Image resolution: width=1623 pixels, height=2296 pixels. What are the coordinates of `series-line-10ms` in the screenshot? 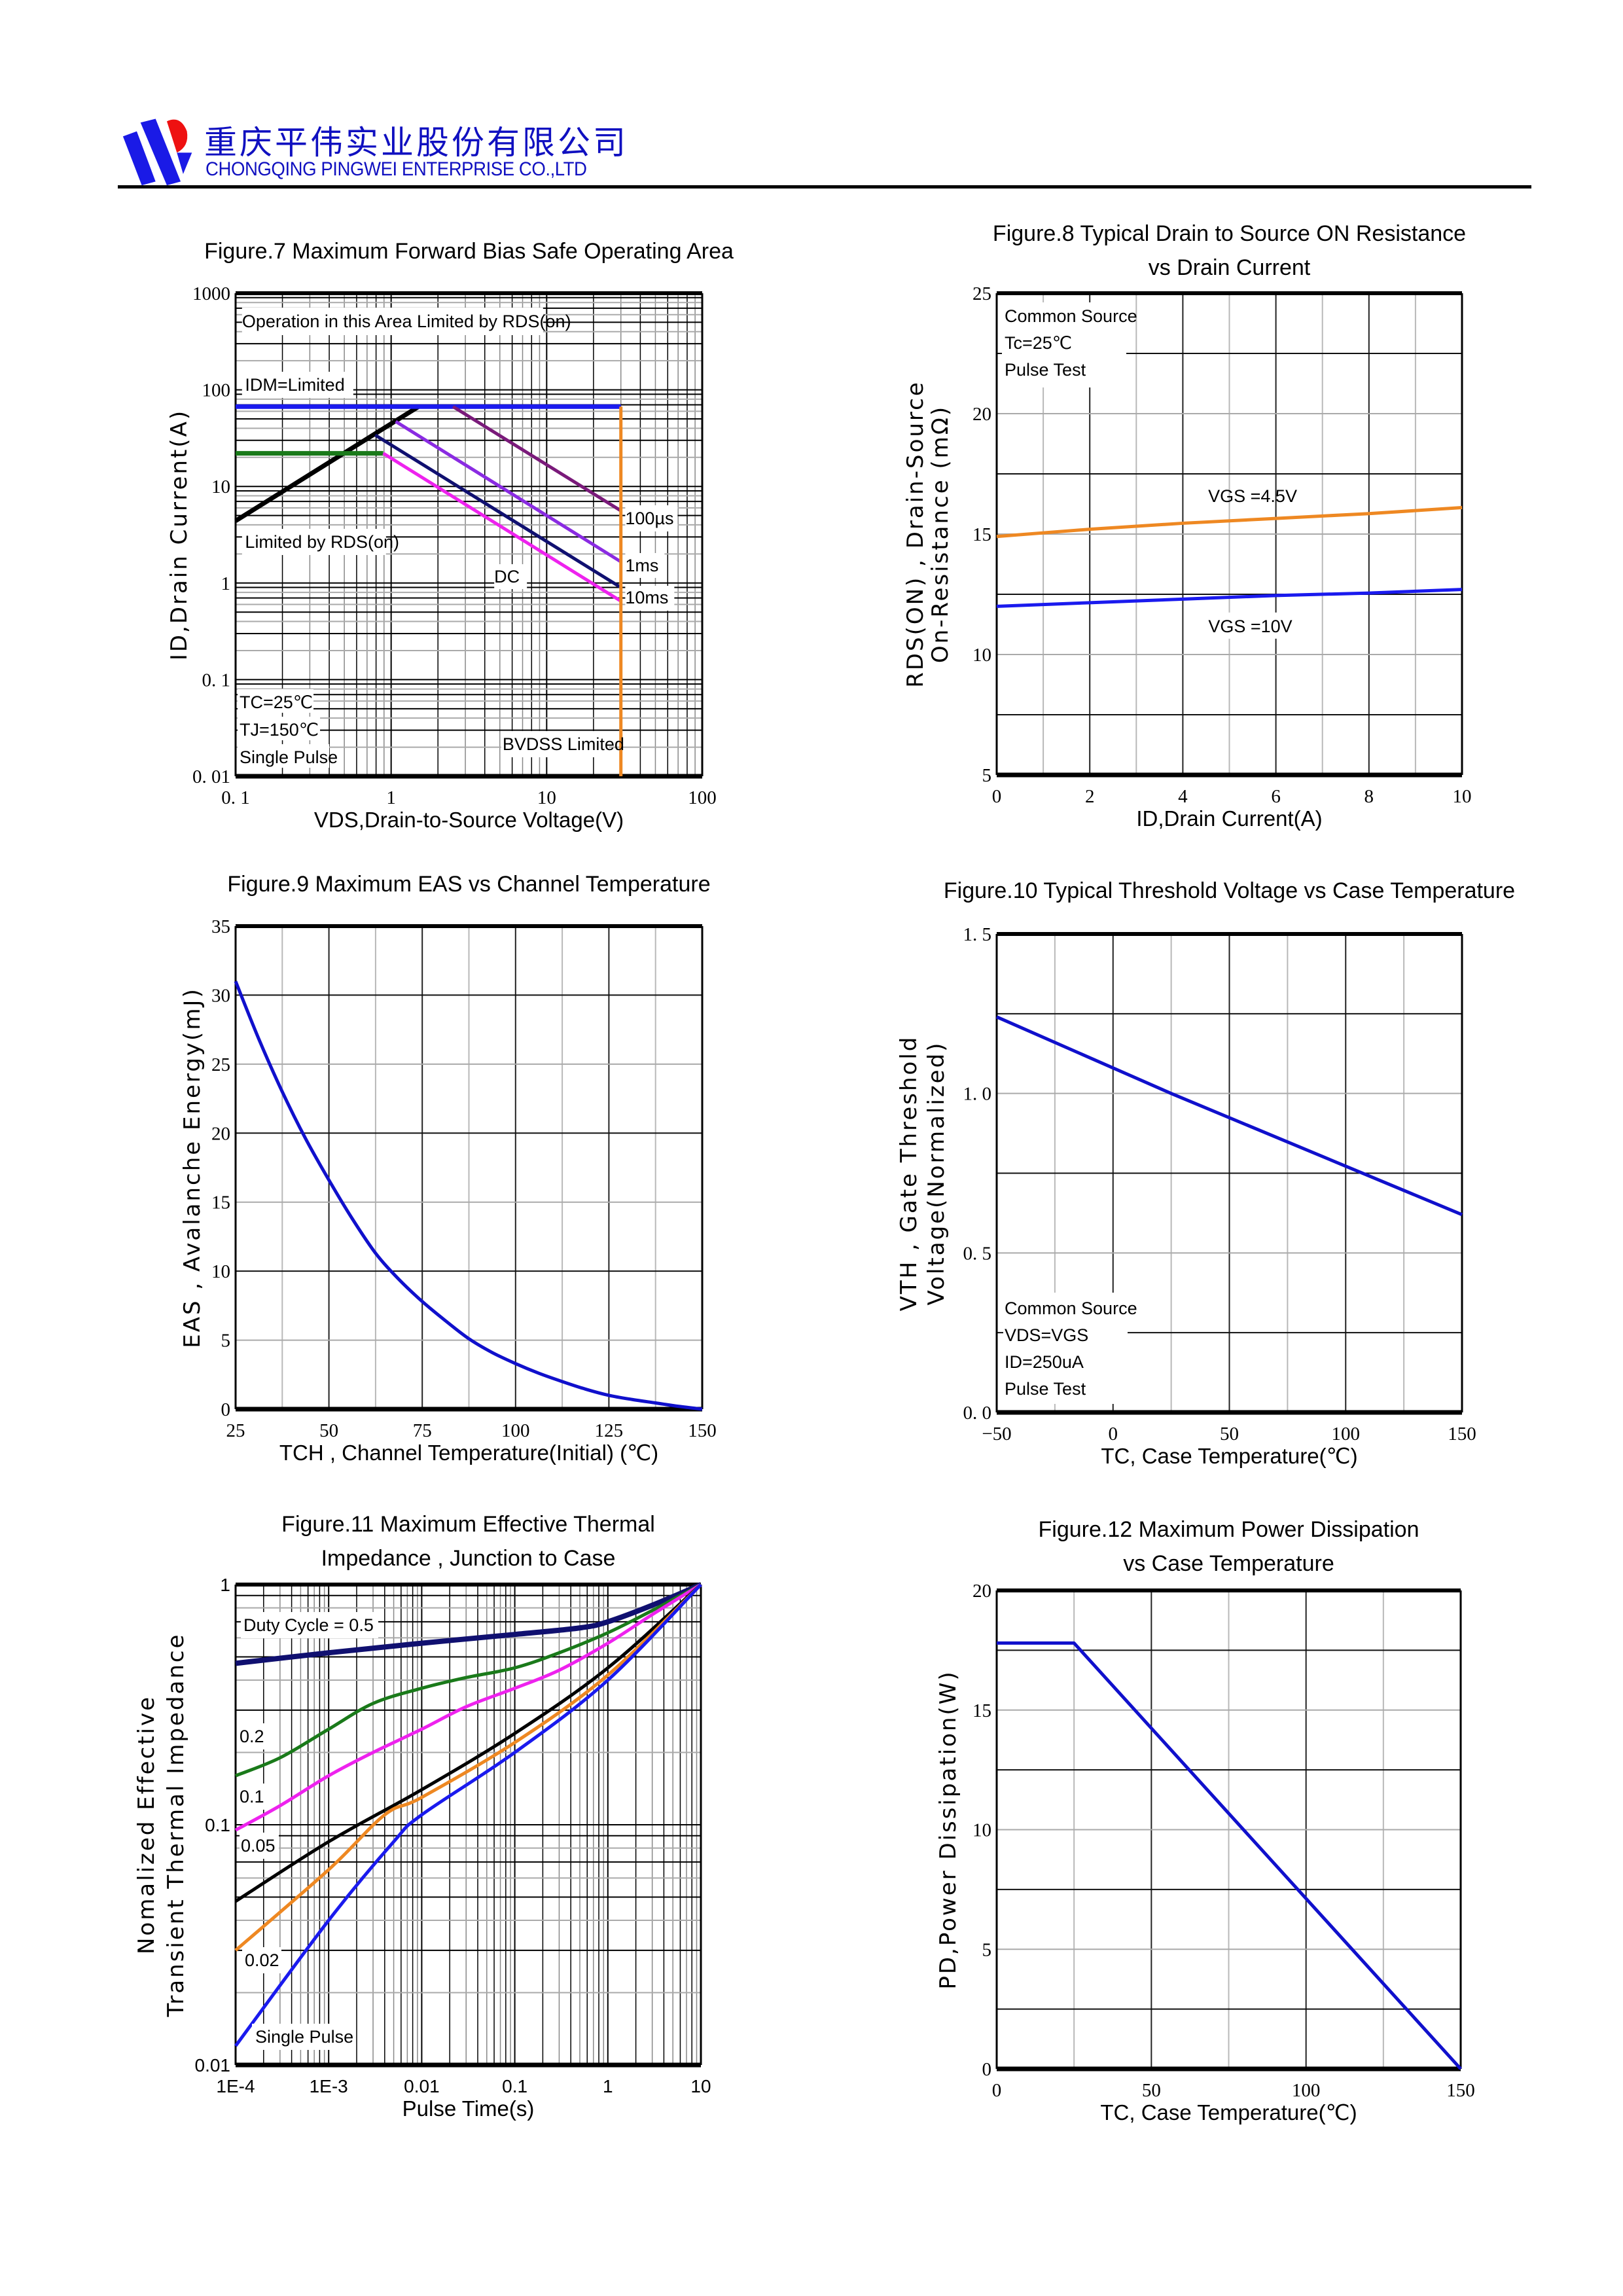 It's located at (498, 511).